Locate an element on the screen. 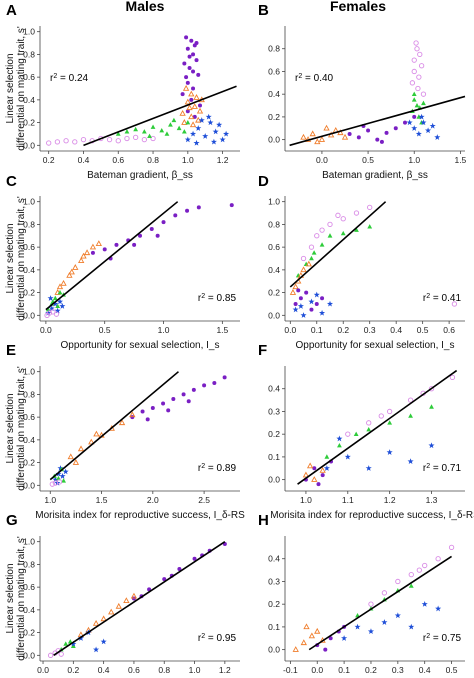  y-tick-label: 1.0 is located at coordinates (274, 202).